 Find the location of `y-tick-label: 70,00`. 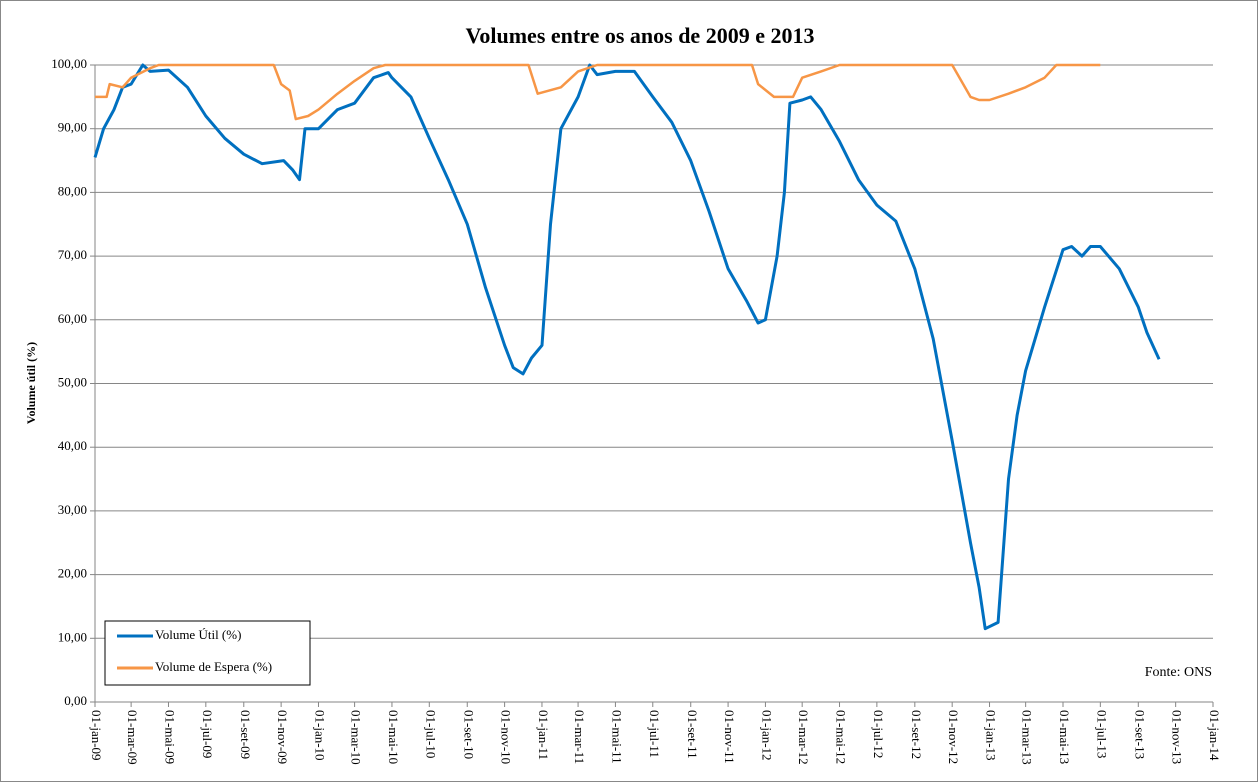

y-tick-label: 70,00 is located at coordinates (72, 254).